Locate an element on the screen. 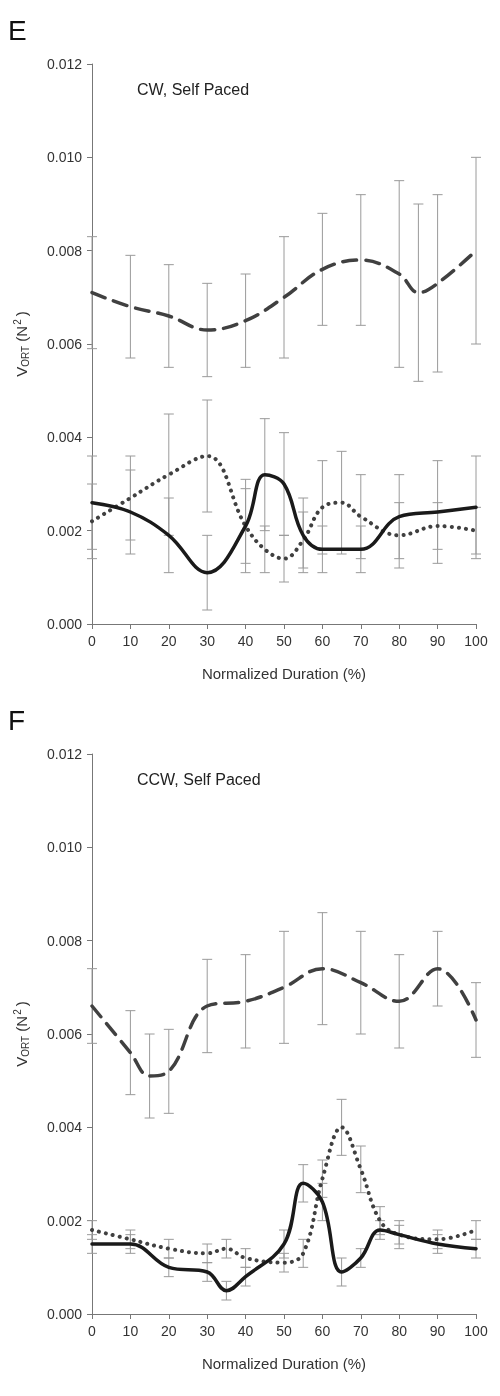  text: E is located at coordinates (17, 30).